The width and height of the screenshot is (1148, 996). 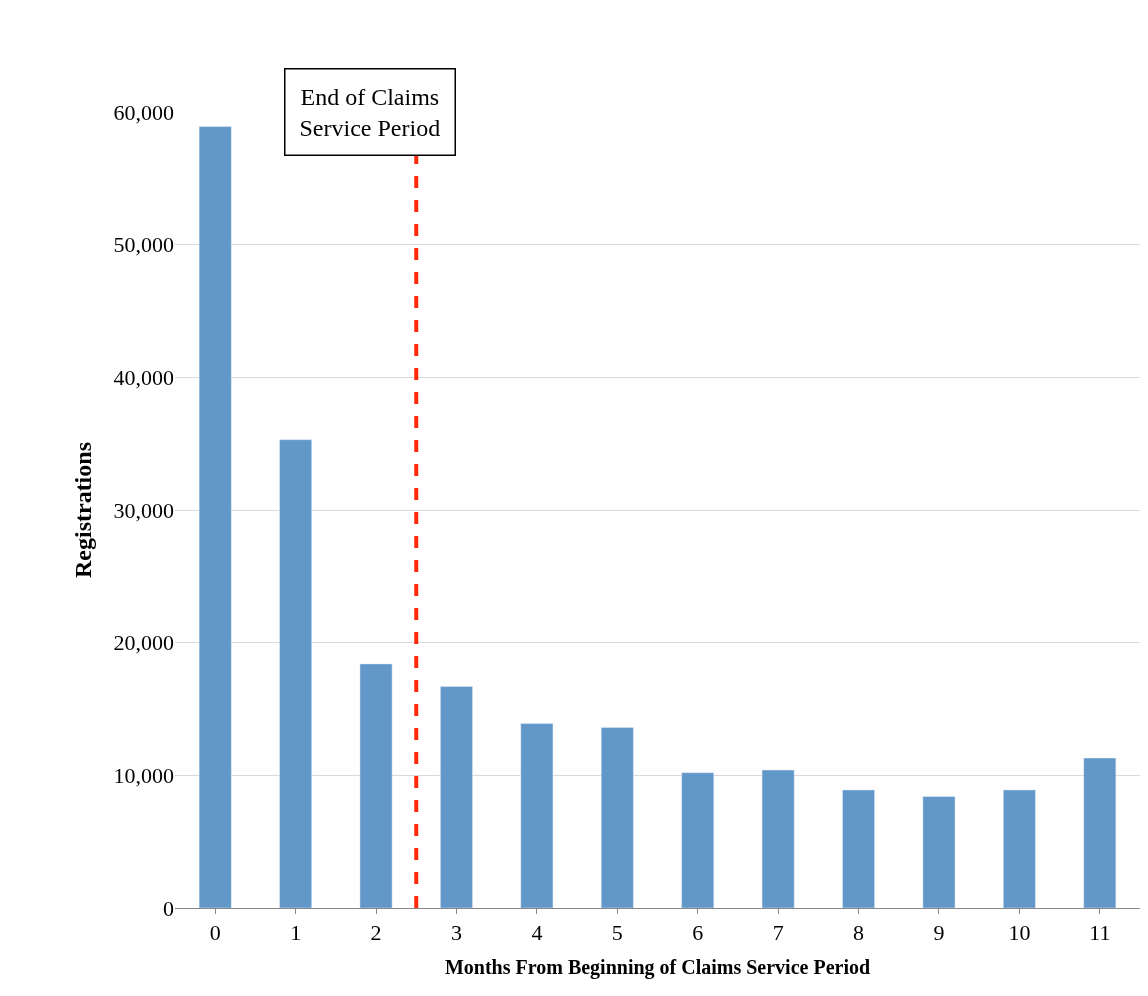 What do you see at coordinates (215, 933) in the screenshot?
I see `x-tick-label: 0` at bounding box center [215, 933].